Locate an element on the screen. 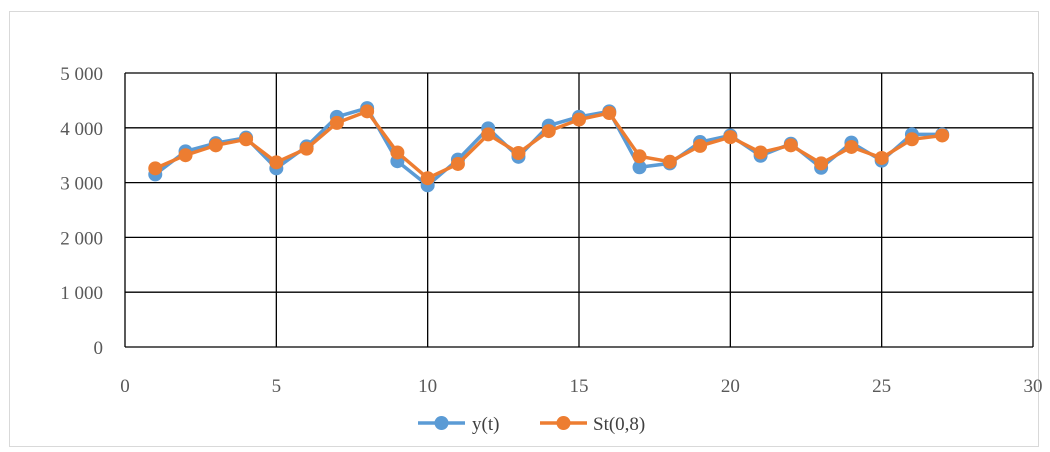 The image size is (1050, 452). x-tick-label: 25 is located at coordinates (881, 386).